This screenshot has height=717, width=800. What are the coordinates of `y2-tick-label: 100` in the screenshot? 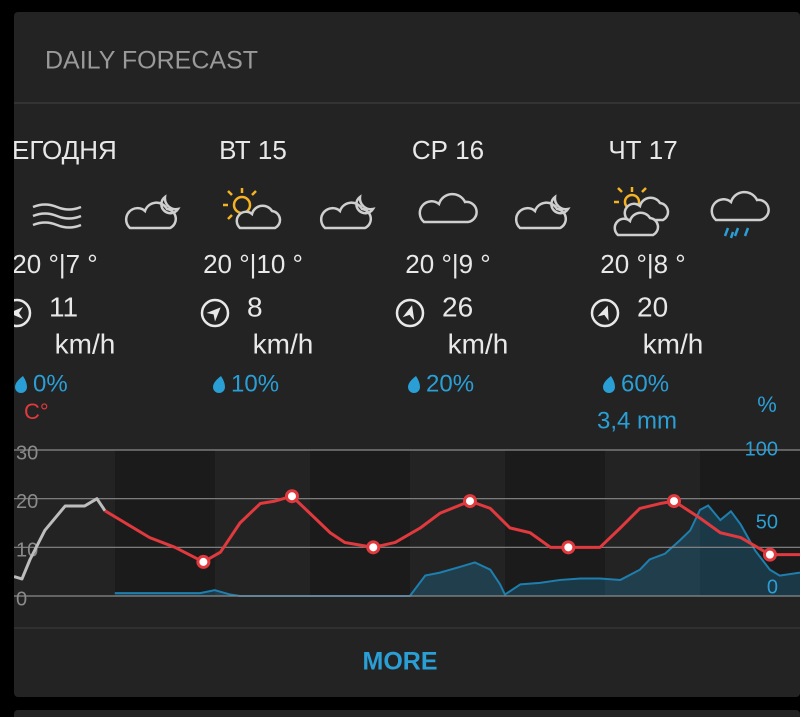 It's located at (761, 449).